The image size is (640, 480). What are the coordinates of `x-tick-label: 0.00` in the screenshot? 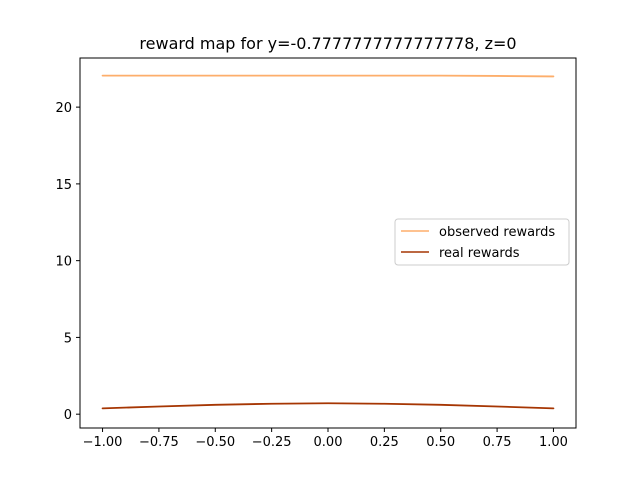 It's located at (328, 442).